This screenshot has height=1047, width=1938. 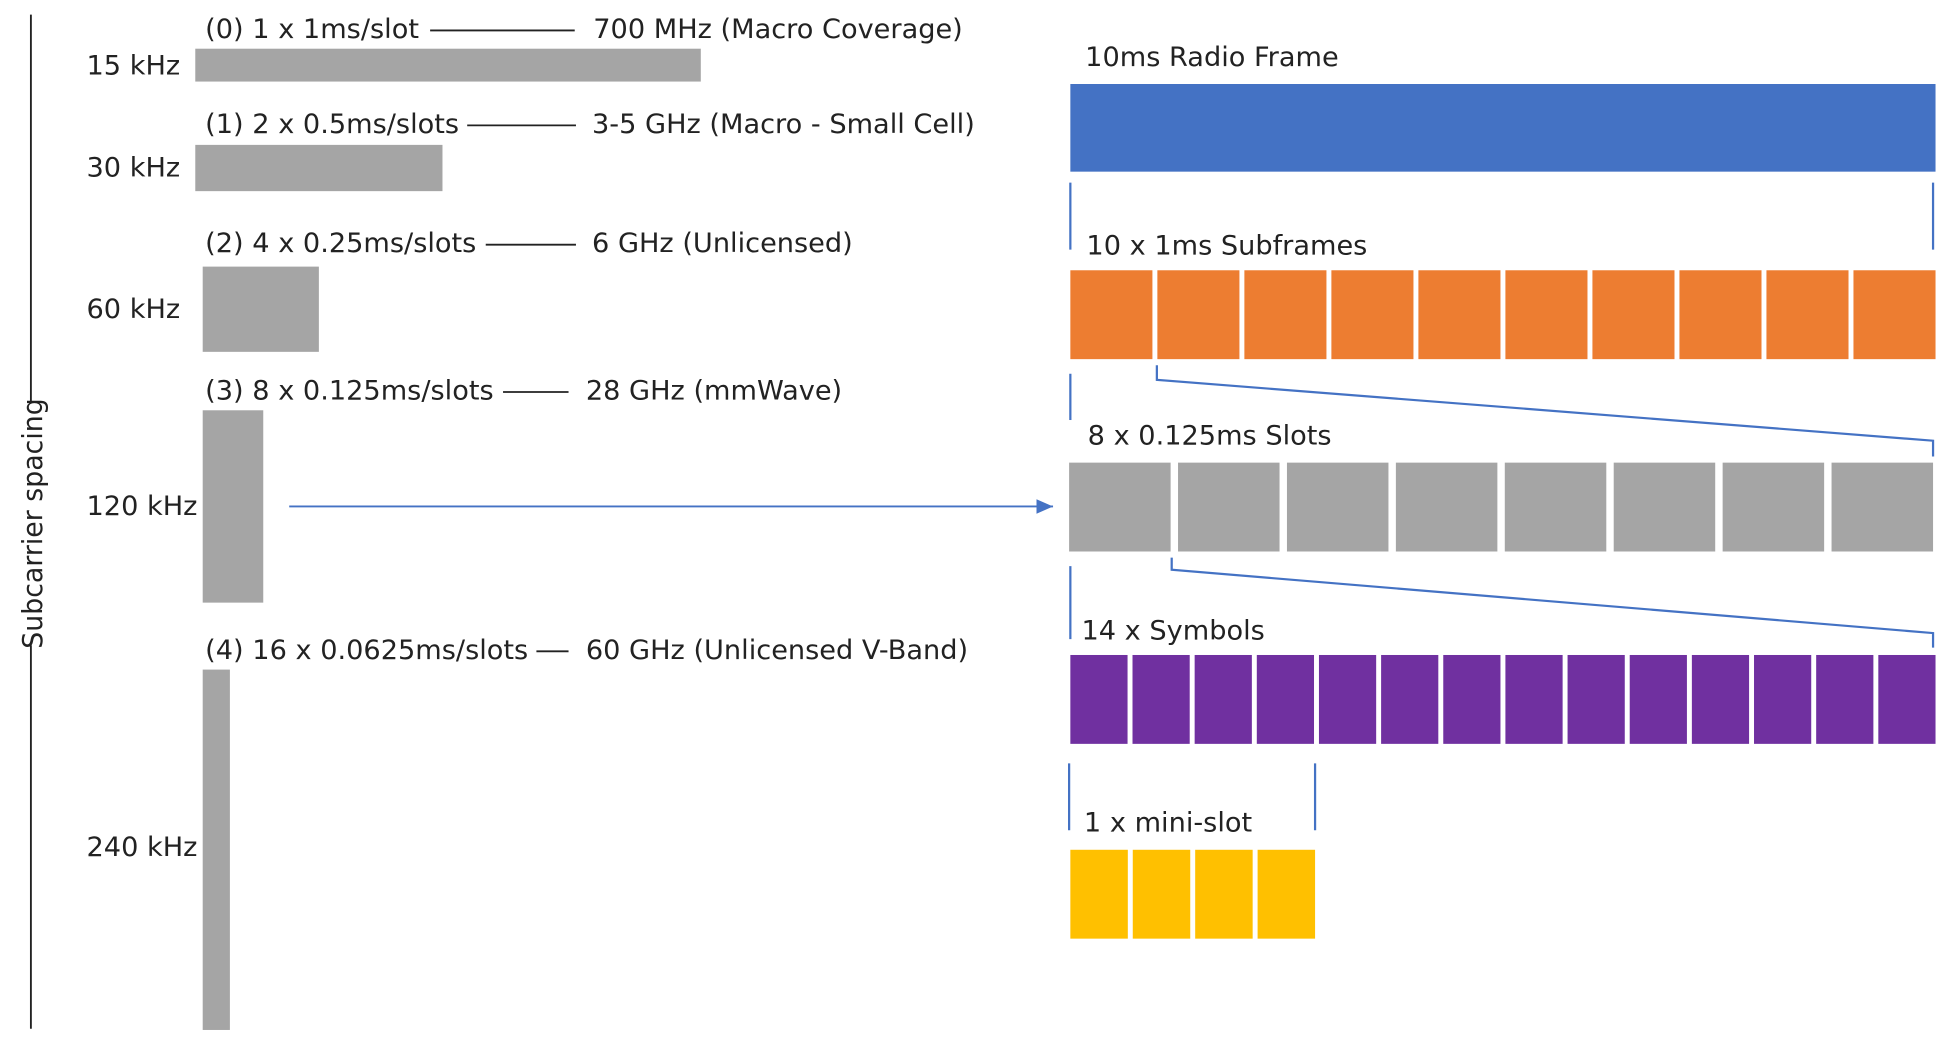 I want to click on numerology-label: (2) 4 x 0.25ms/slots, so click(x=340, y=243).